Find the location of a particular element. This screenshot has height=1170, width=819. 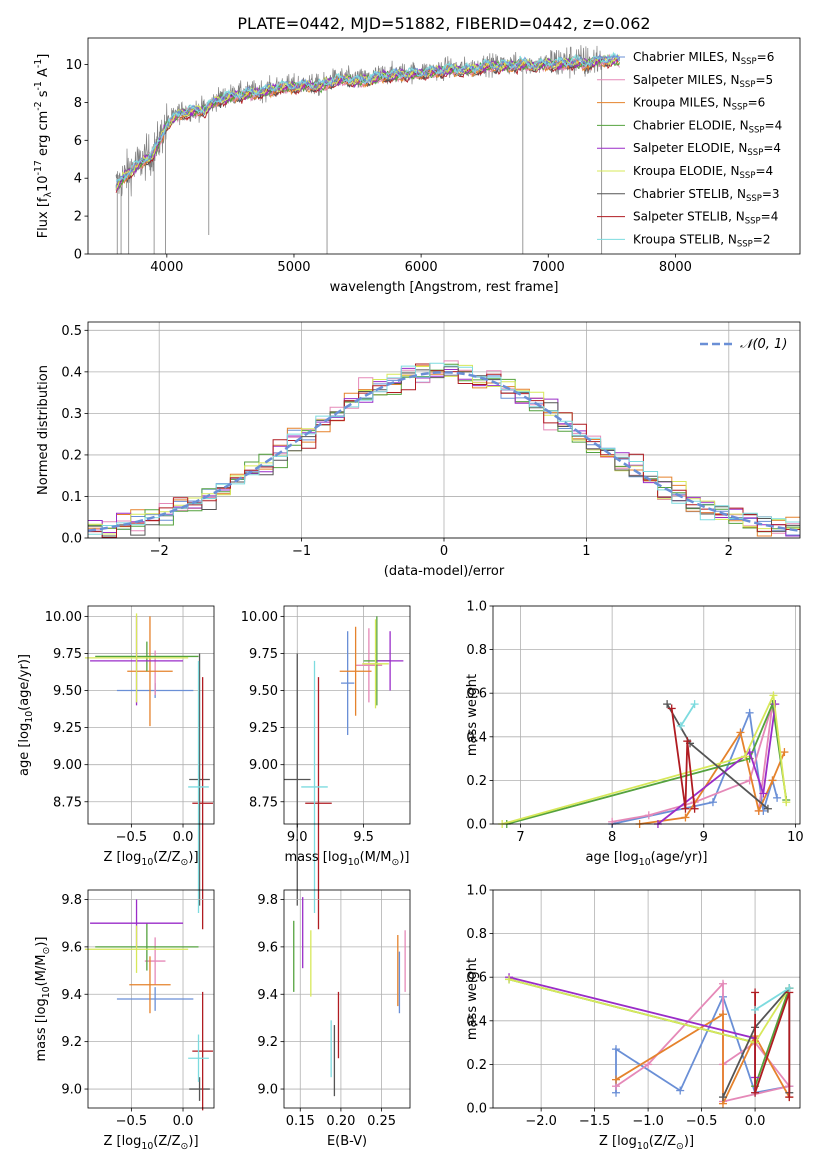

model-spectrum-k_elodie is located at coordinates (367, 122).